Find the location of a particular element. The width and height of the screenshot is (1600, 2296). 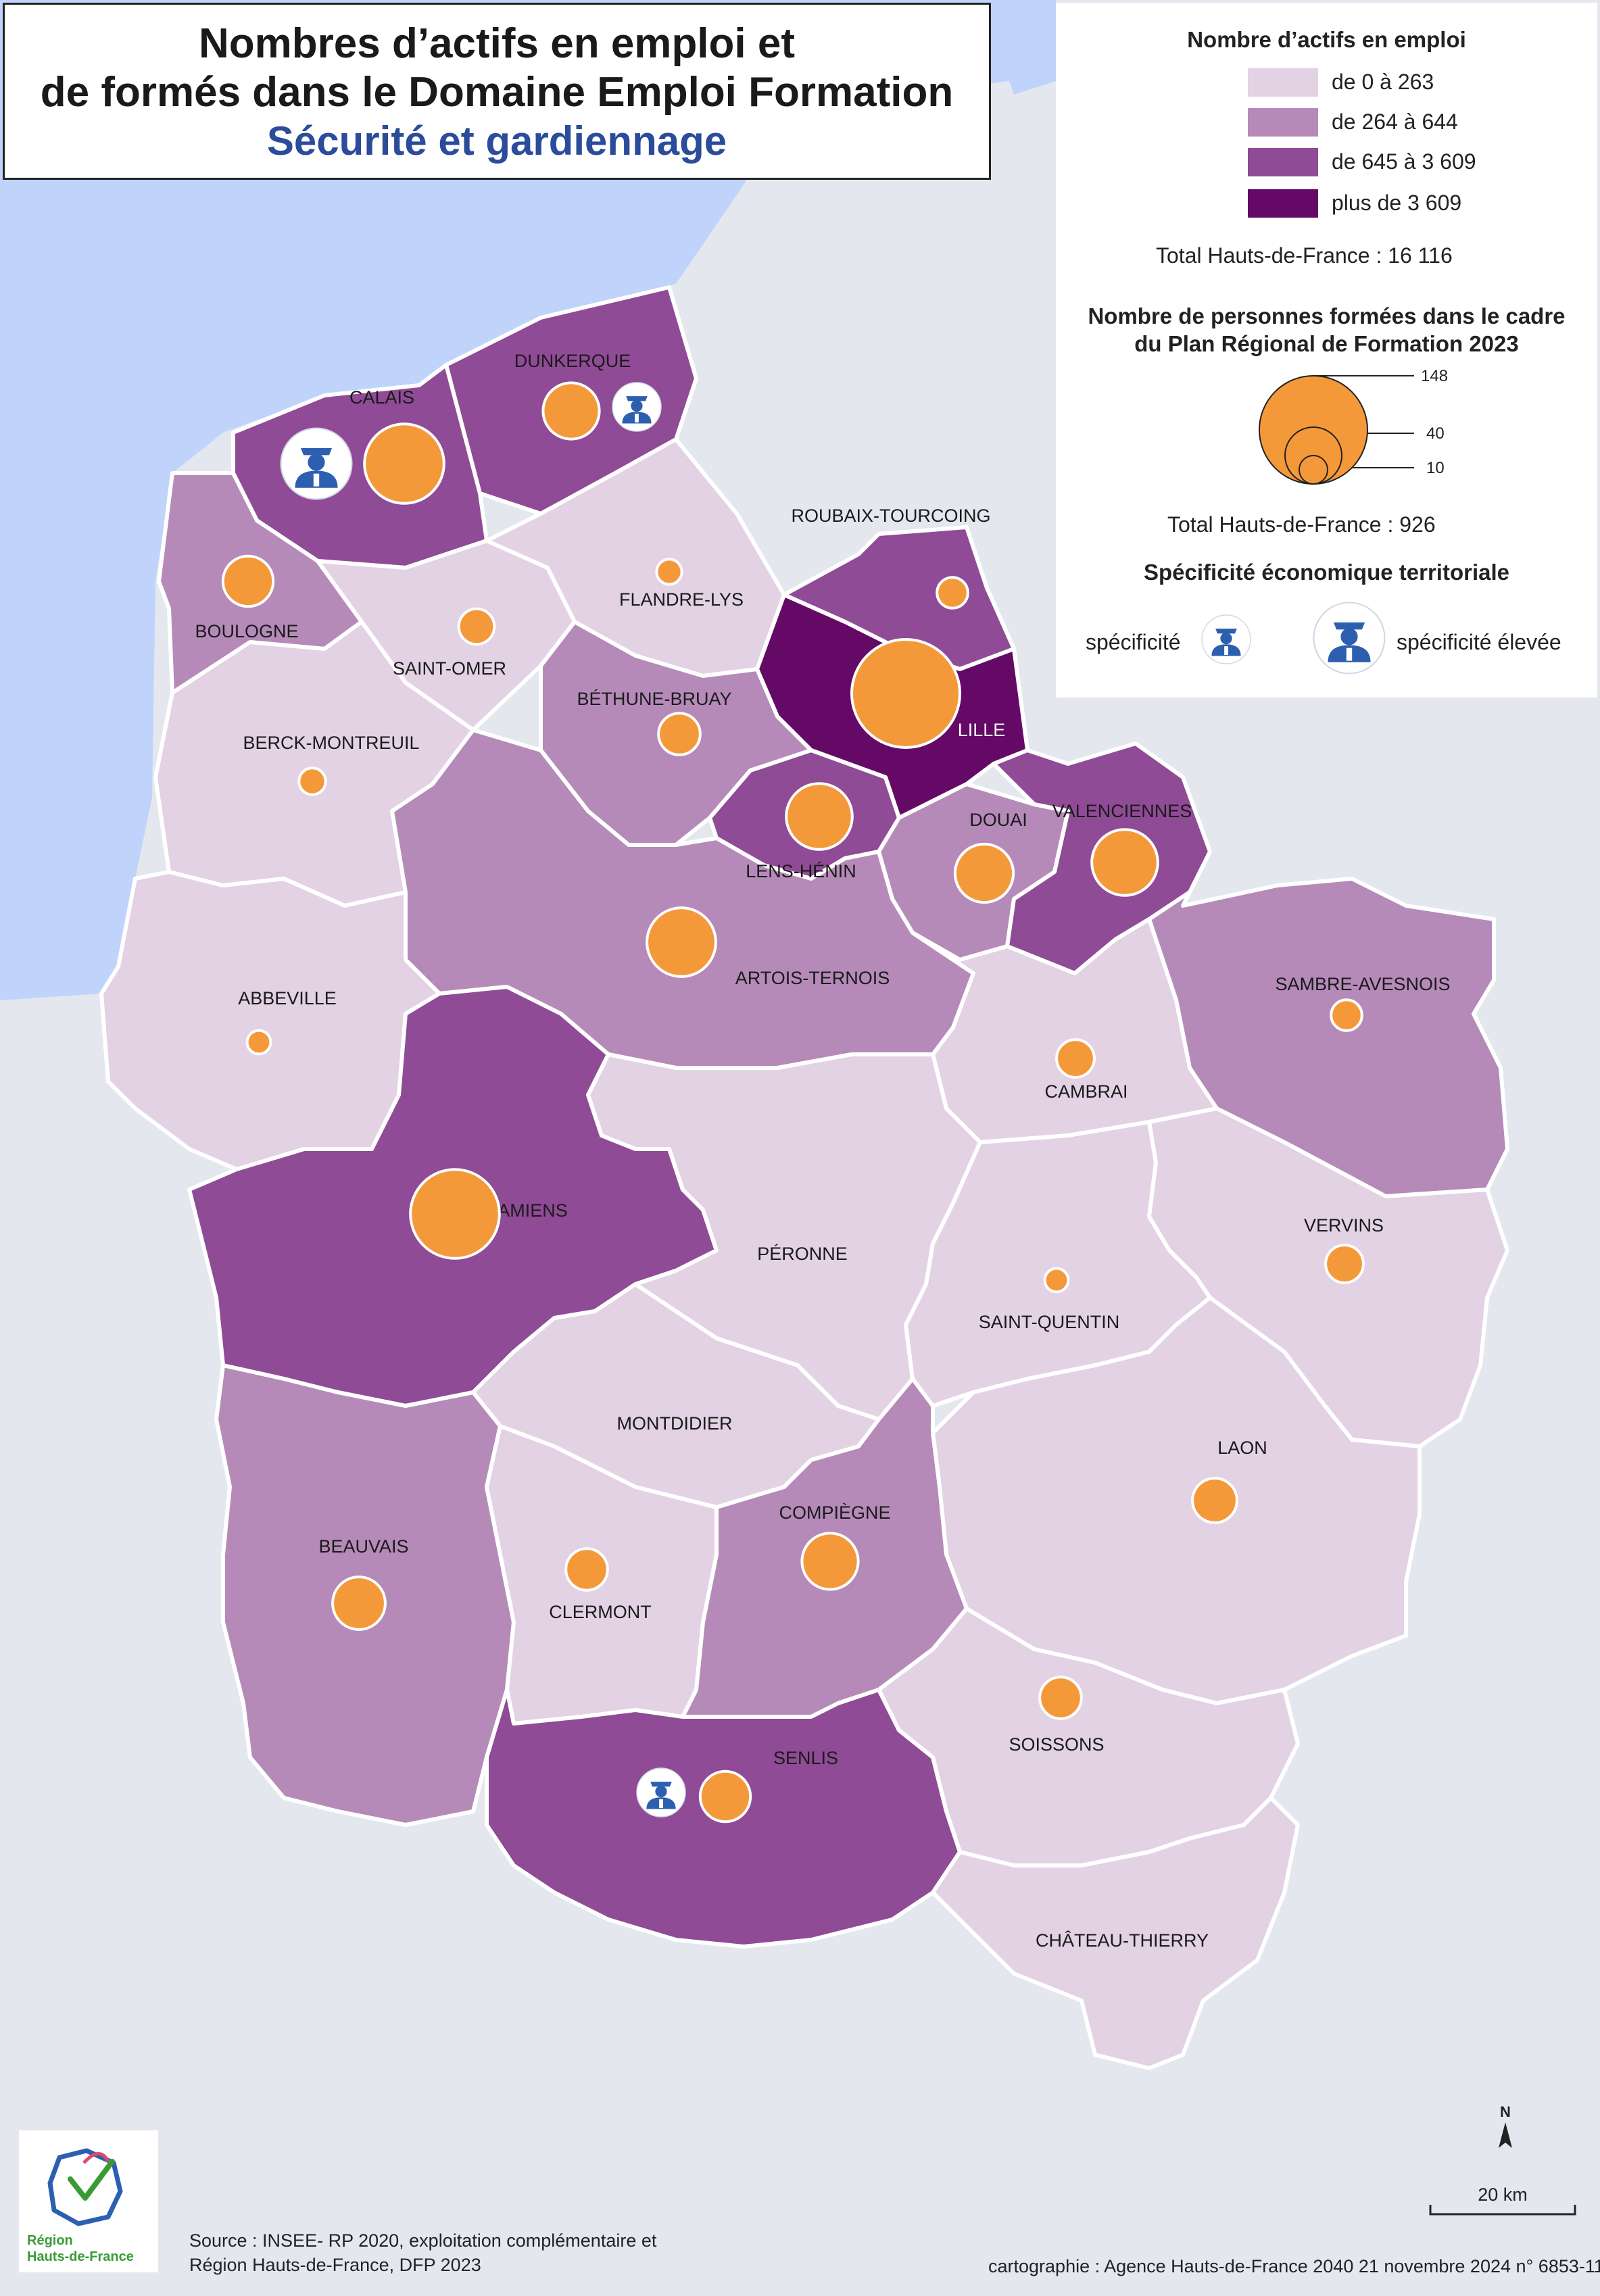

label-berck-montreuil: BERCK-MONTREUIL is located at coordinates (331, 743).